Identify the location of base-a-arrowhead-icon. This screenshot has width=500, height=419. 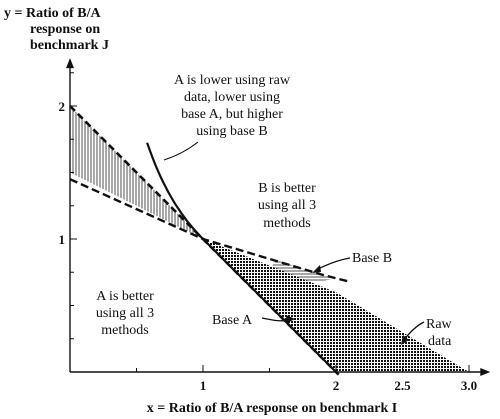
(290, 319).